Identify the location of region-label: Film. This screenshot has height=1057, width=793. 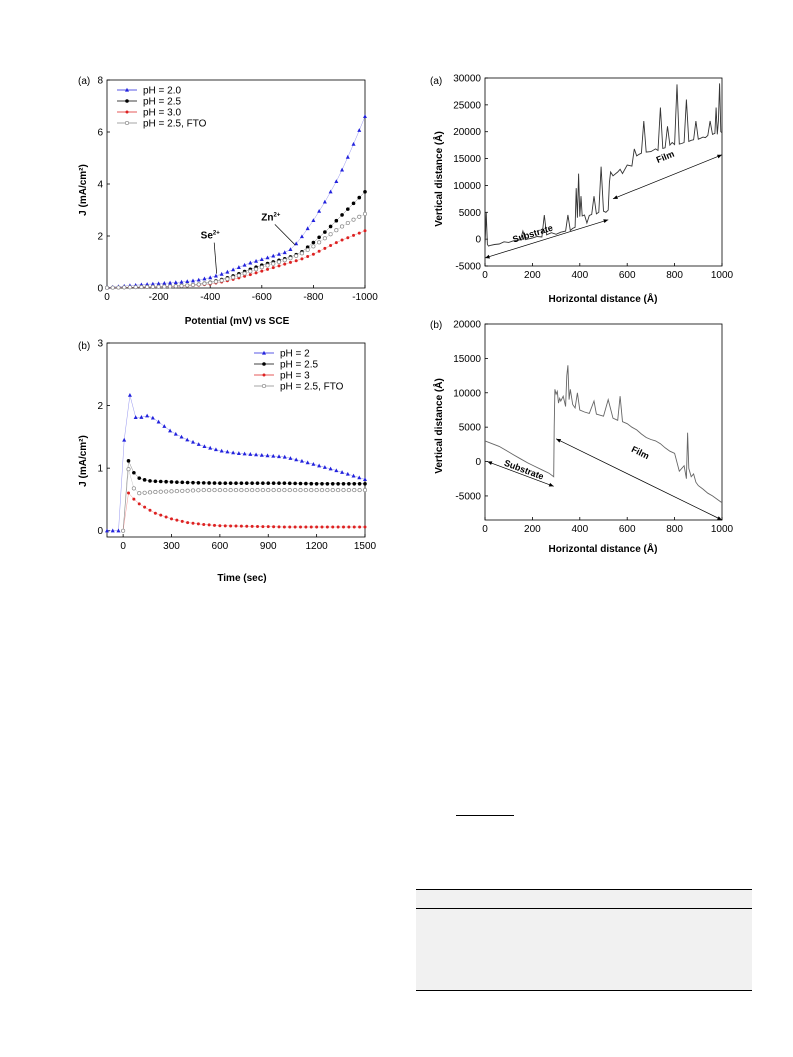
(665, 157).